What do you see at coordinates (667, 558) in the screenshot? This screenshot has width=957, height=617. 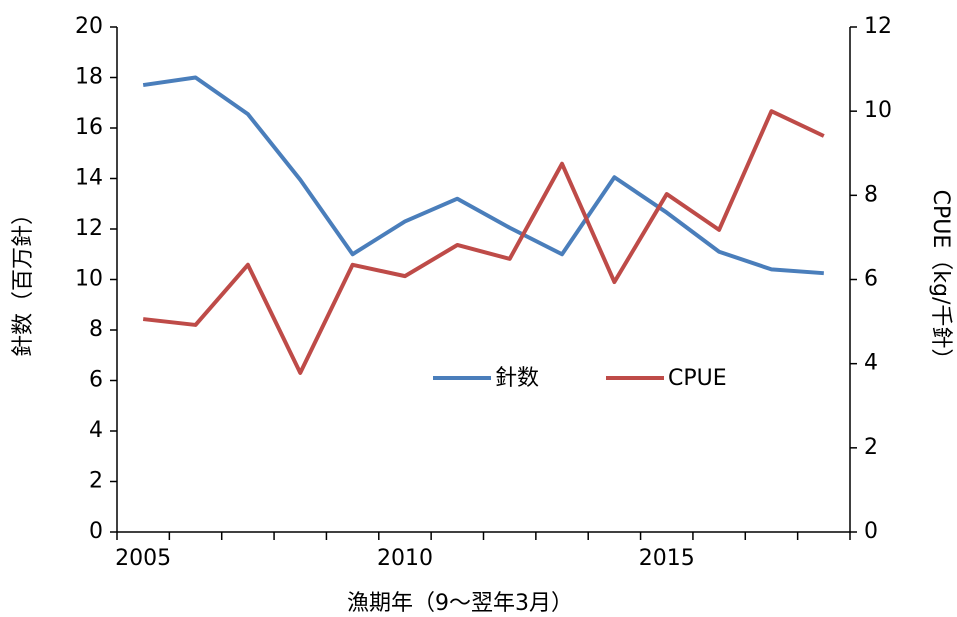 I see `x-tick-label: 2015` at bounding box center [667, 558].